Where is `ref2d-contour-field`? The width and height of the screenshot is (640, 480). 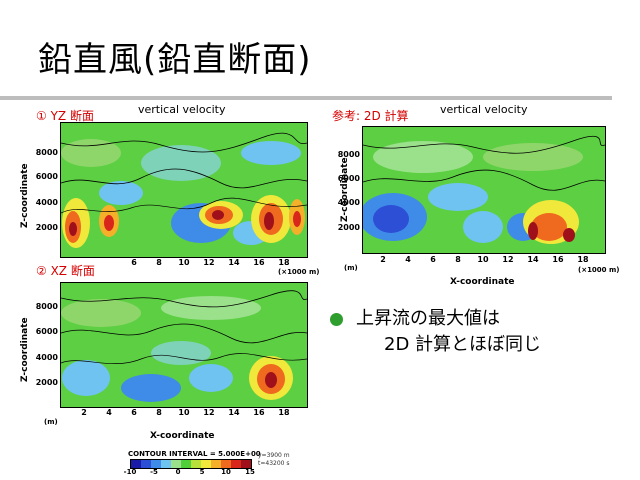 ref2d-contour-field is located at coordinates (484, 190).